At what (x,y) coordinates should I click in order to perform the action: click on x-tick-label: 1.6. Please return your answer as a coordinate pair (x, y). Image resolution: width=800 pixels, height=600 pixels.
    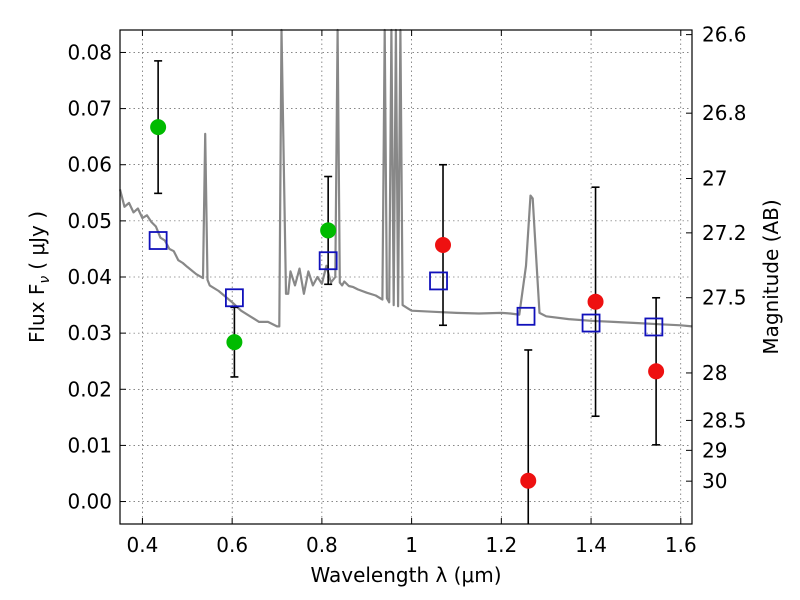
    Looking at the image, I should click on (681, 545).